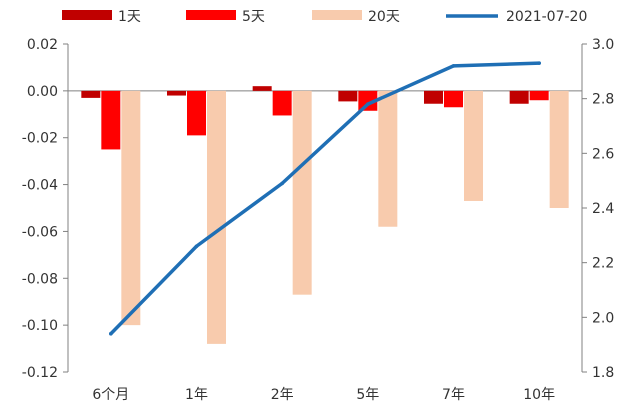 This screenshot has height=412, width=642. Describe the element at coordinates (40, 186) in the screenshot. I see `left-tick-label: -0.04` at that location.